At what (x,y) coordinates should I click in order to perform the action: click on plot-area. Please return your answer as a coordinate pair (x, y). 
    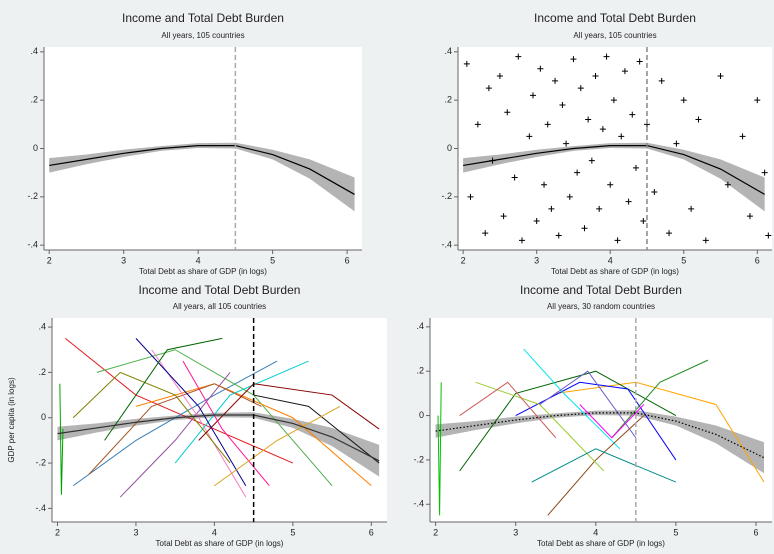
    Looking at the image, I should click on (615, 148).